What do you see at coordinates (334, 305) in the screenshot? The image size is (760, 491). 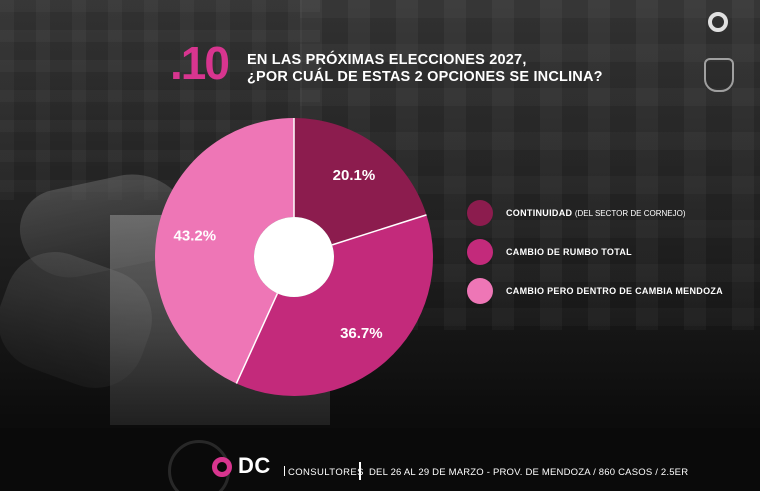 I see `slice-cambio-de-rumbo-total` at bounding box center [334, 305].